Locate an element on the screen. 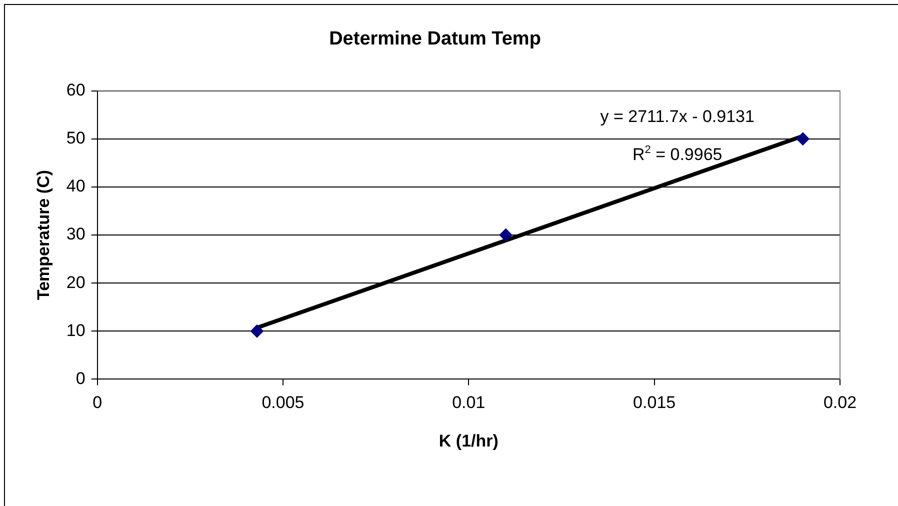 This screenshot has width=898, height=506. y-tick-label: 20 is located at coordinates (76, 282).